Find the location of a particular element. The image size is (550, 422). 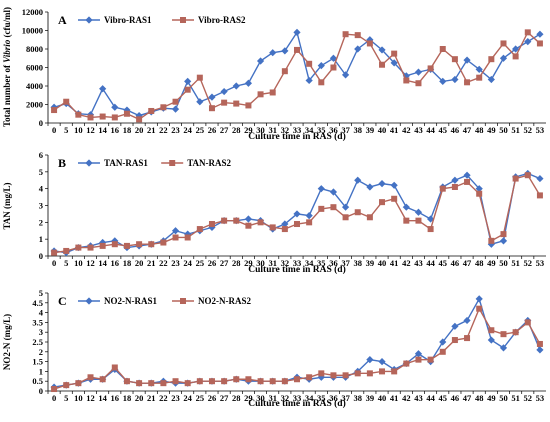

x-tick-label: 38 is located at coordinates (357, 263).